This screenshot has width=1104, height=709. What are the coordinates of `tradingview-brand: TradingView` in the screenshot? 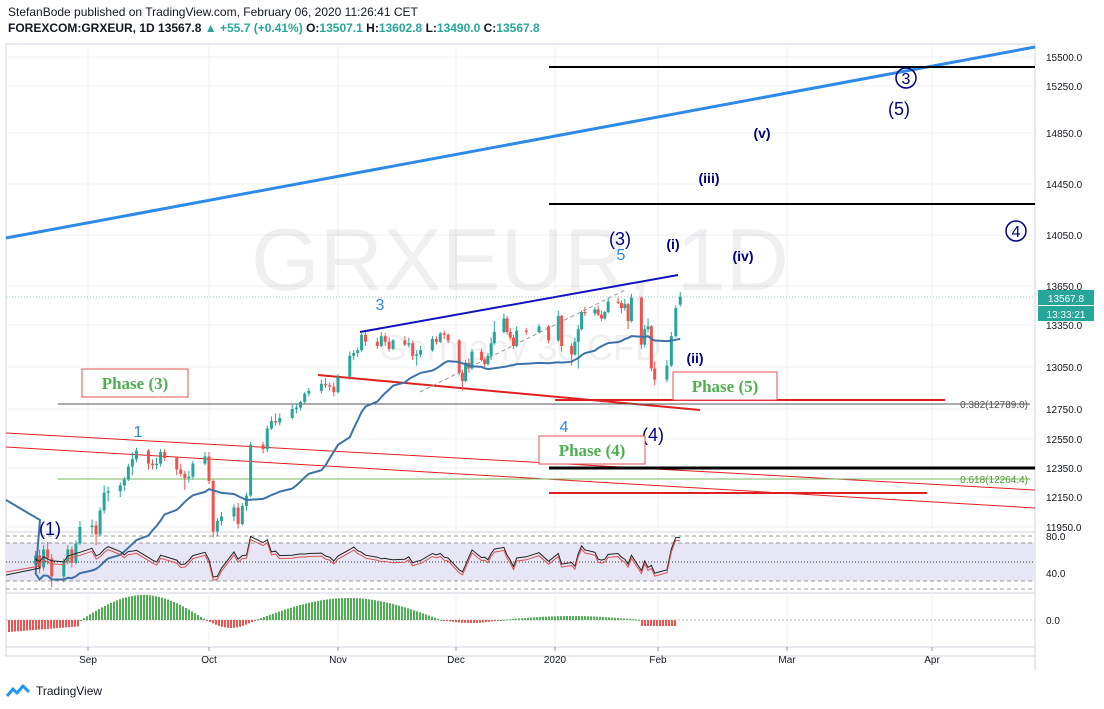 It's located at (69, 691).